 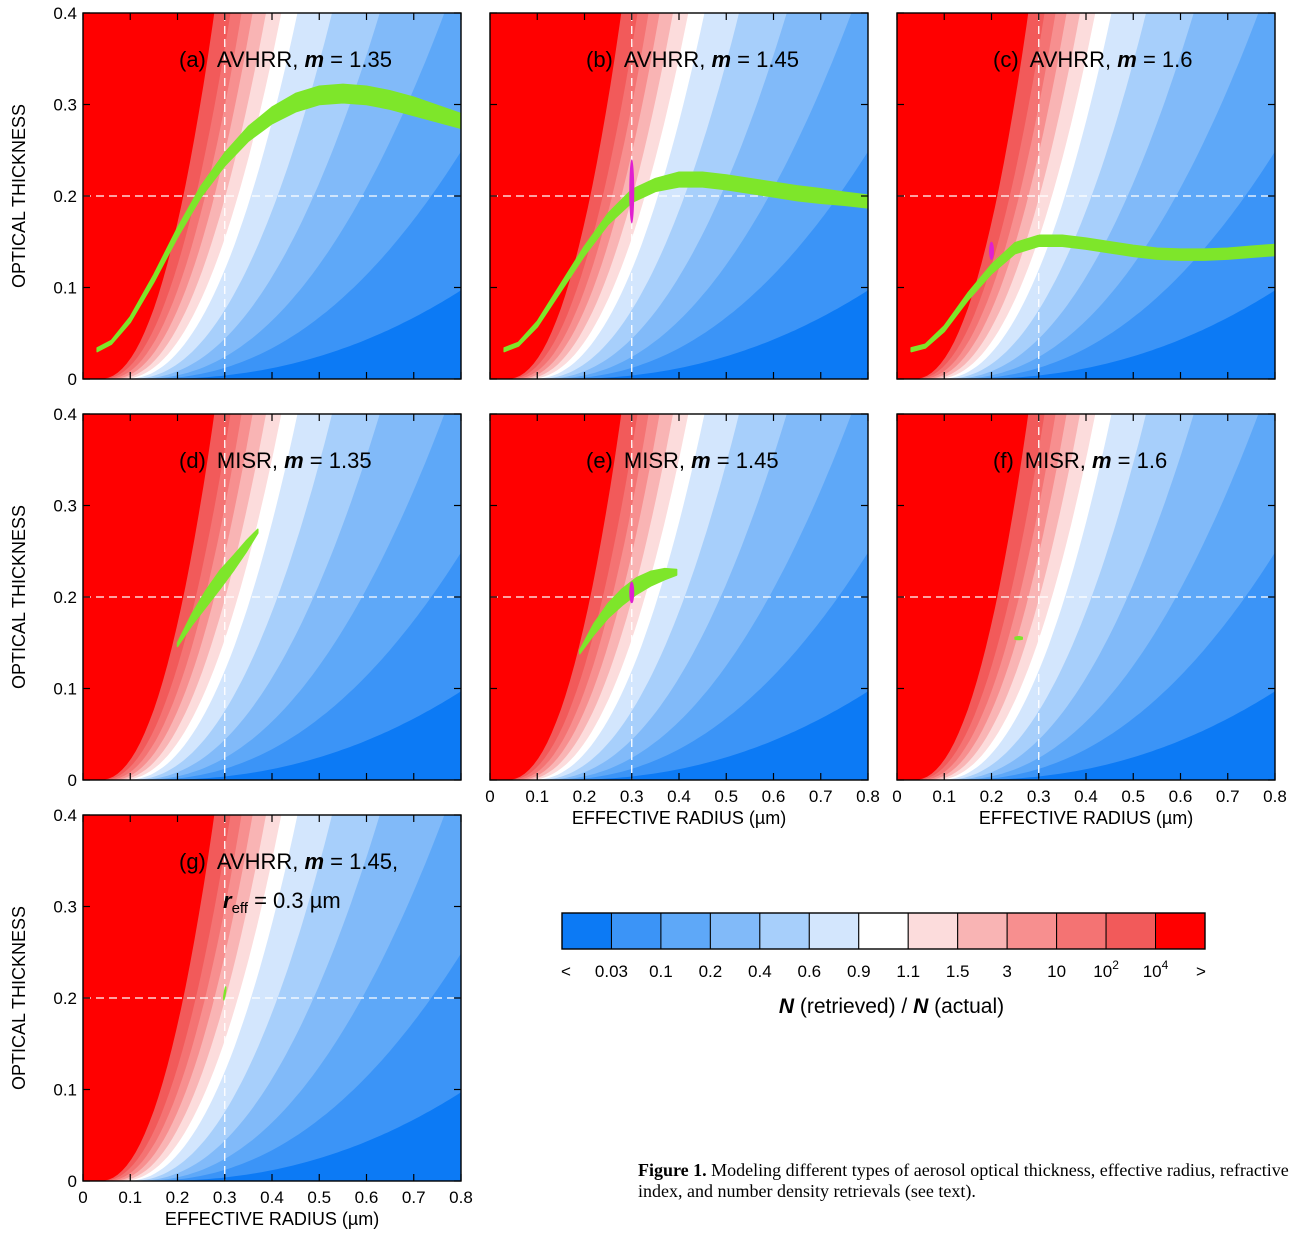 I want to click on panel-title: (a) AVHRR, m = 1.35, so click(x=285, y=59).